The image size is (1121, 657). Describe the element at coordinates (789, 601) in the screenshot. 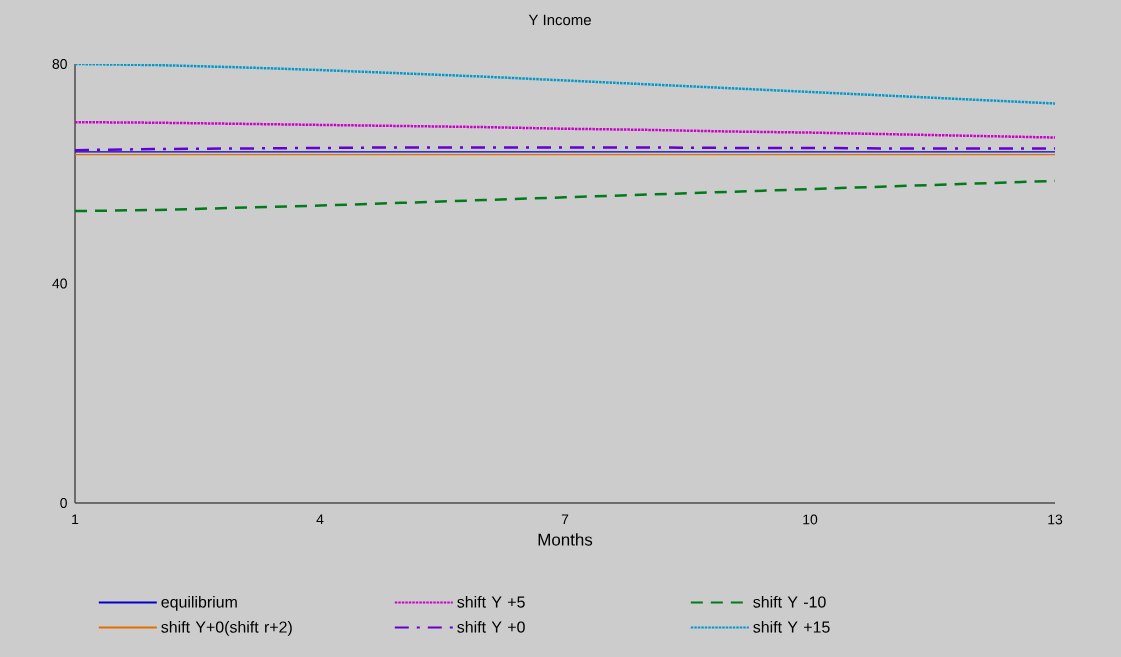

I see `legend-label: shift Y -10` at that location.